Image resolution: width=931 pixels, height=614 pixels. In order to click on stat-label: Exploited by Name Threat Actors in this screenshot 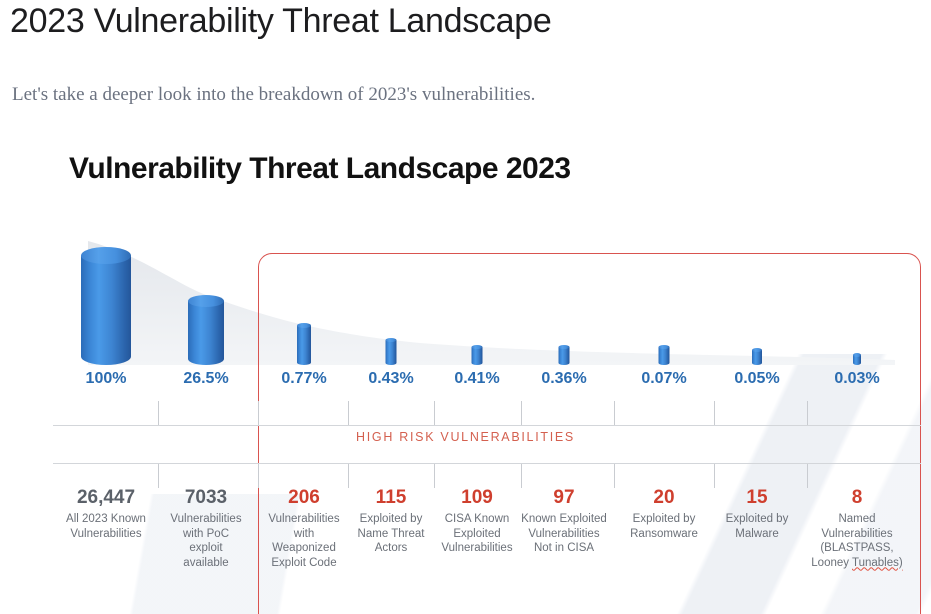, I will do `click(391, 534)`.